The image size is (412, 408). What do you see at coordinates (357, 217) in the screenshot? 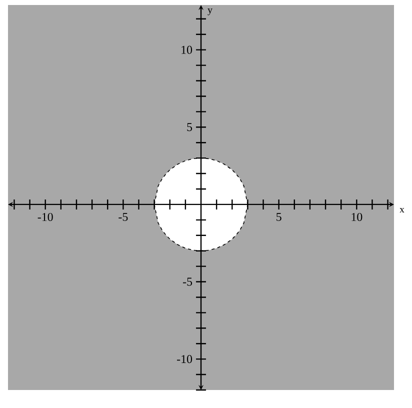
I see `x-tick-label: 10` at bounding box center [357, 217].